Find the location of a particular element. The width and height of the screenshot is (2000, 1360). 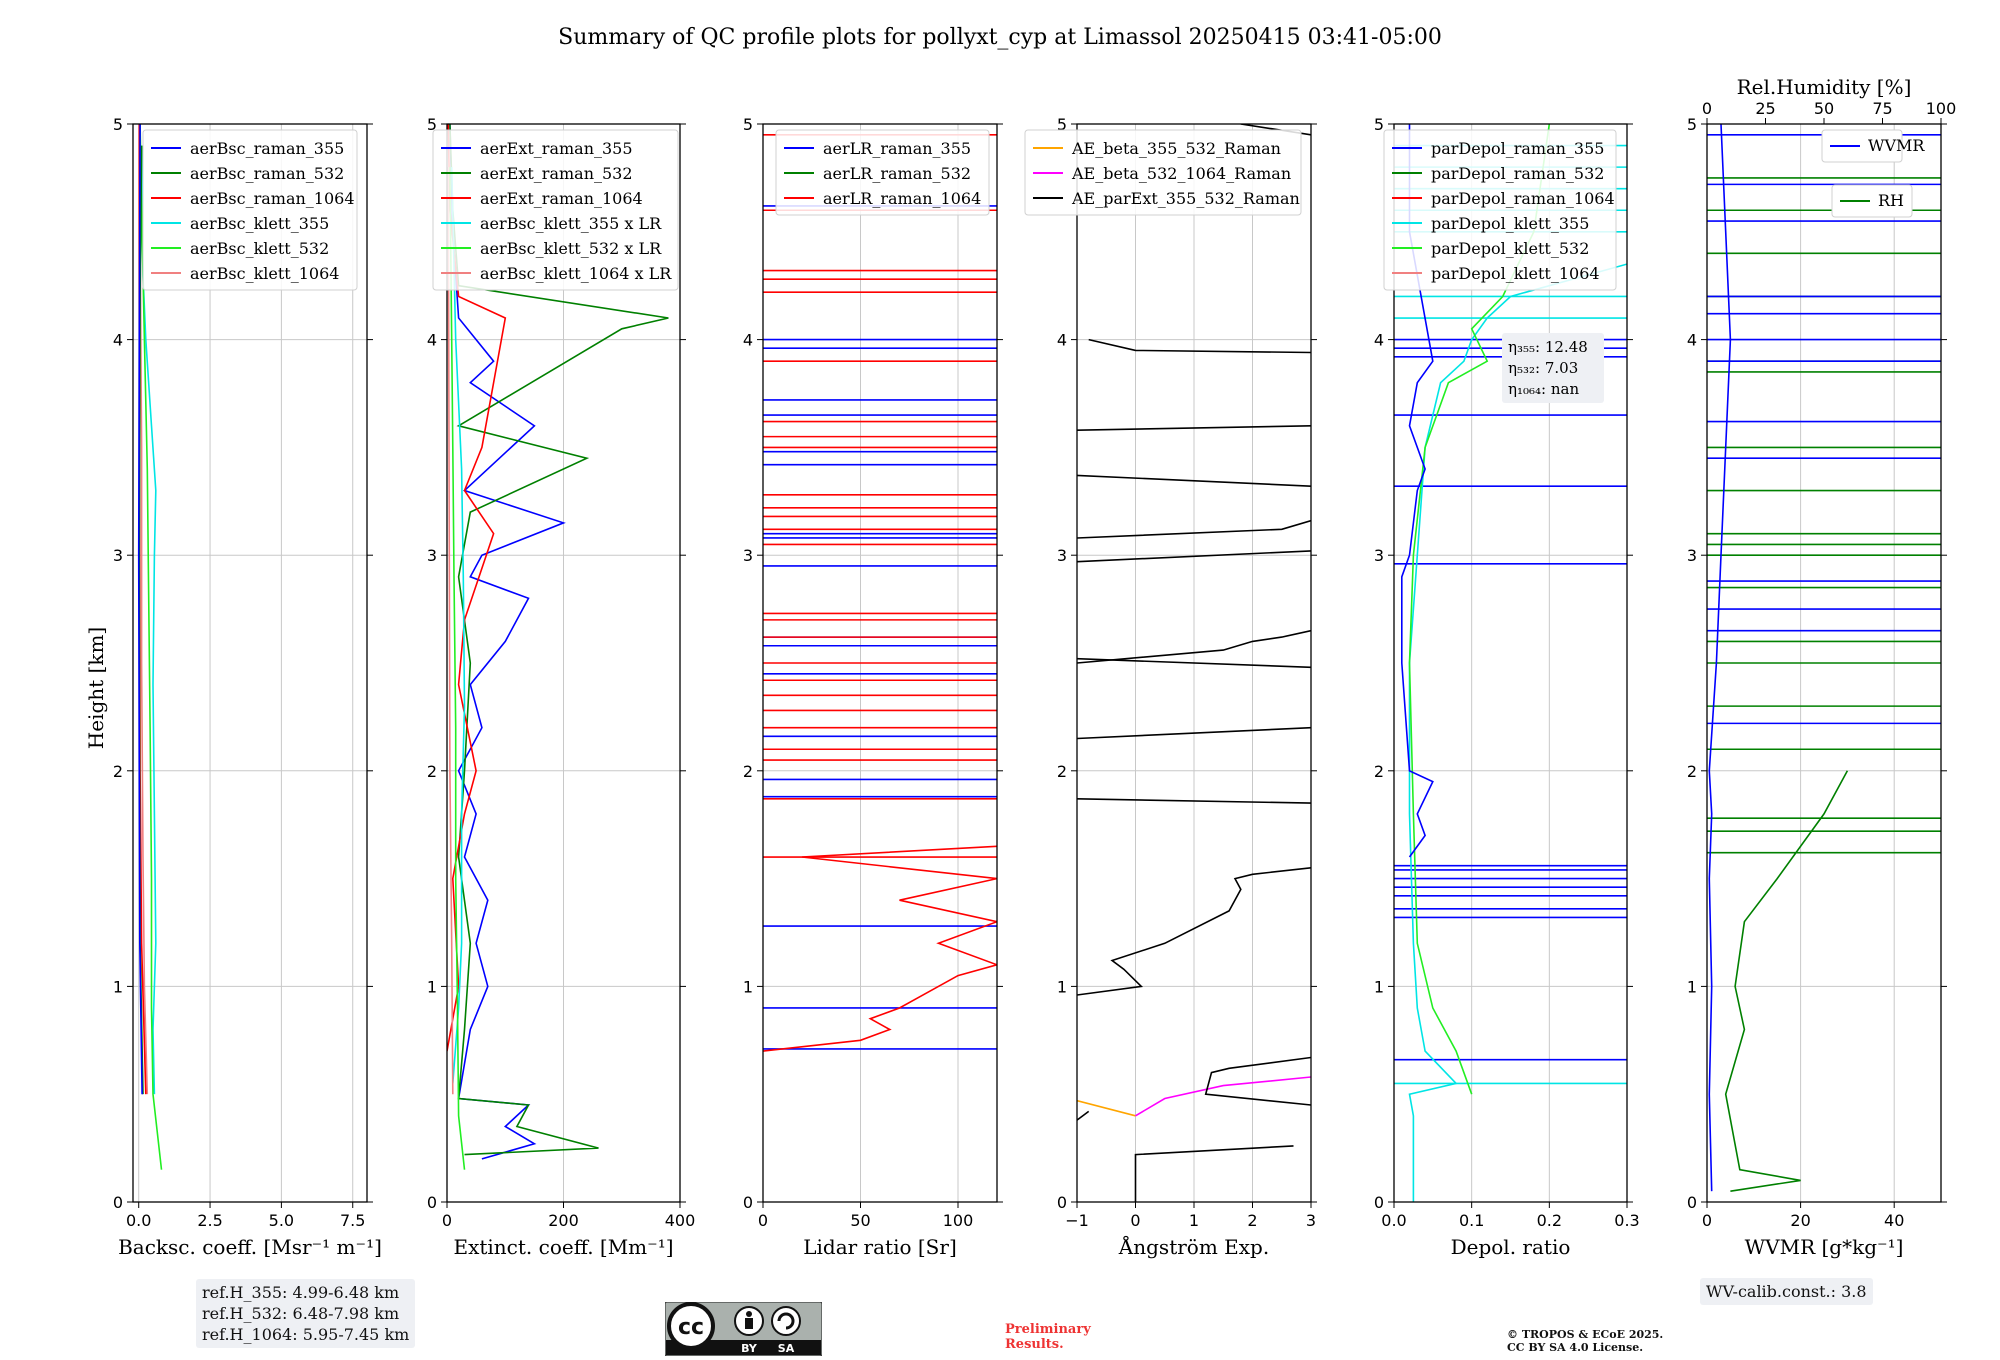

x-tick-label: 0 is located at coordinates (763, 1220).